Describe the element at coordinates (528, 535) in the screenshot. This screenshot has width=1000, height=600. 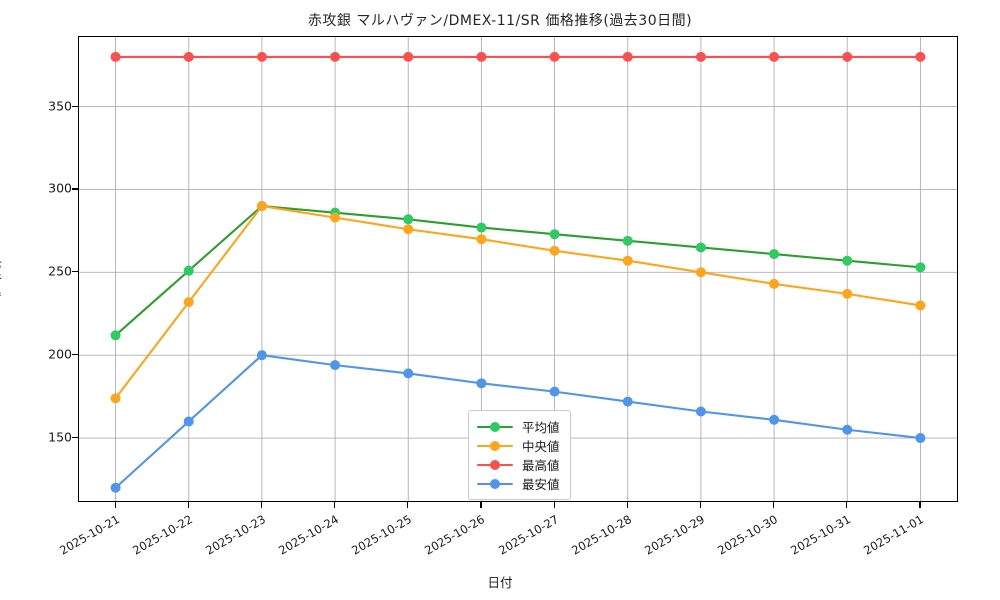
I see `x-axis-tick-label: 2025-10-27` at that location.